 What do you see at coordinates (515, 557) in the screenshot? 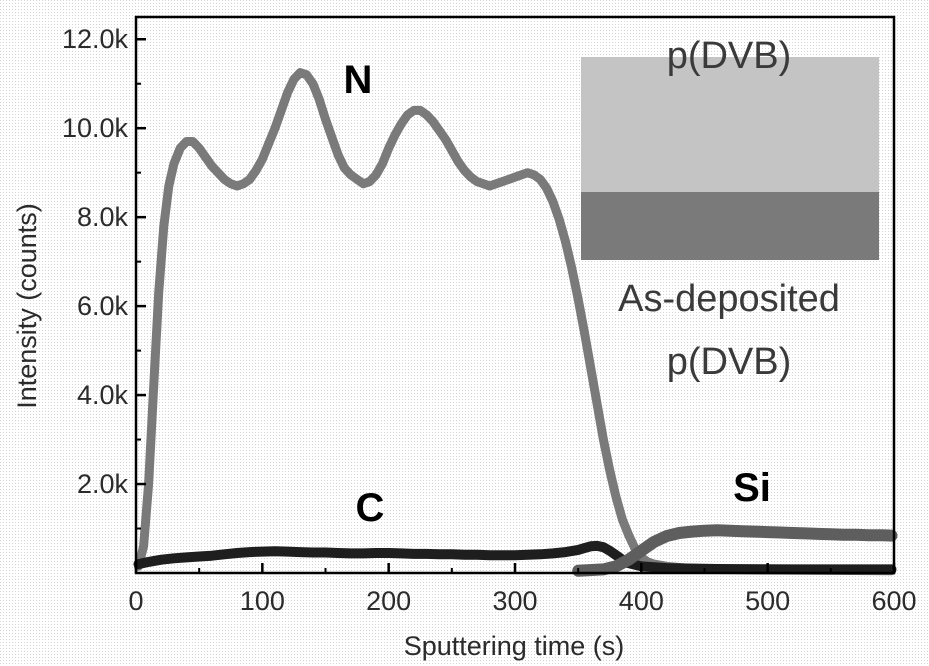
I see `series-line-c` at bounding box center [515, 557].